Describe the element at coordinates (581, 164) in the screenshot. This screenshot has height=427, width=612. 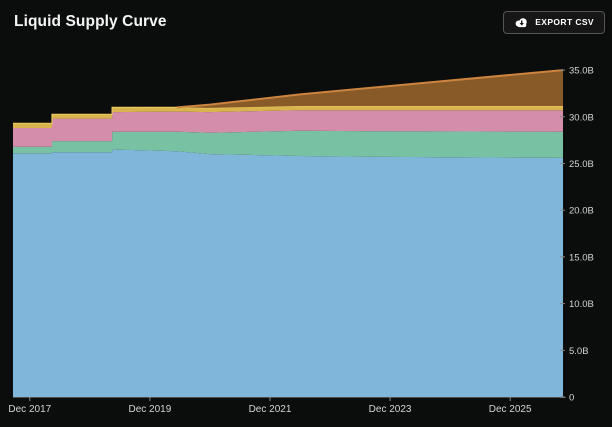
I see `y-tick-label: 25.0B` at that location.